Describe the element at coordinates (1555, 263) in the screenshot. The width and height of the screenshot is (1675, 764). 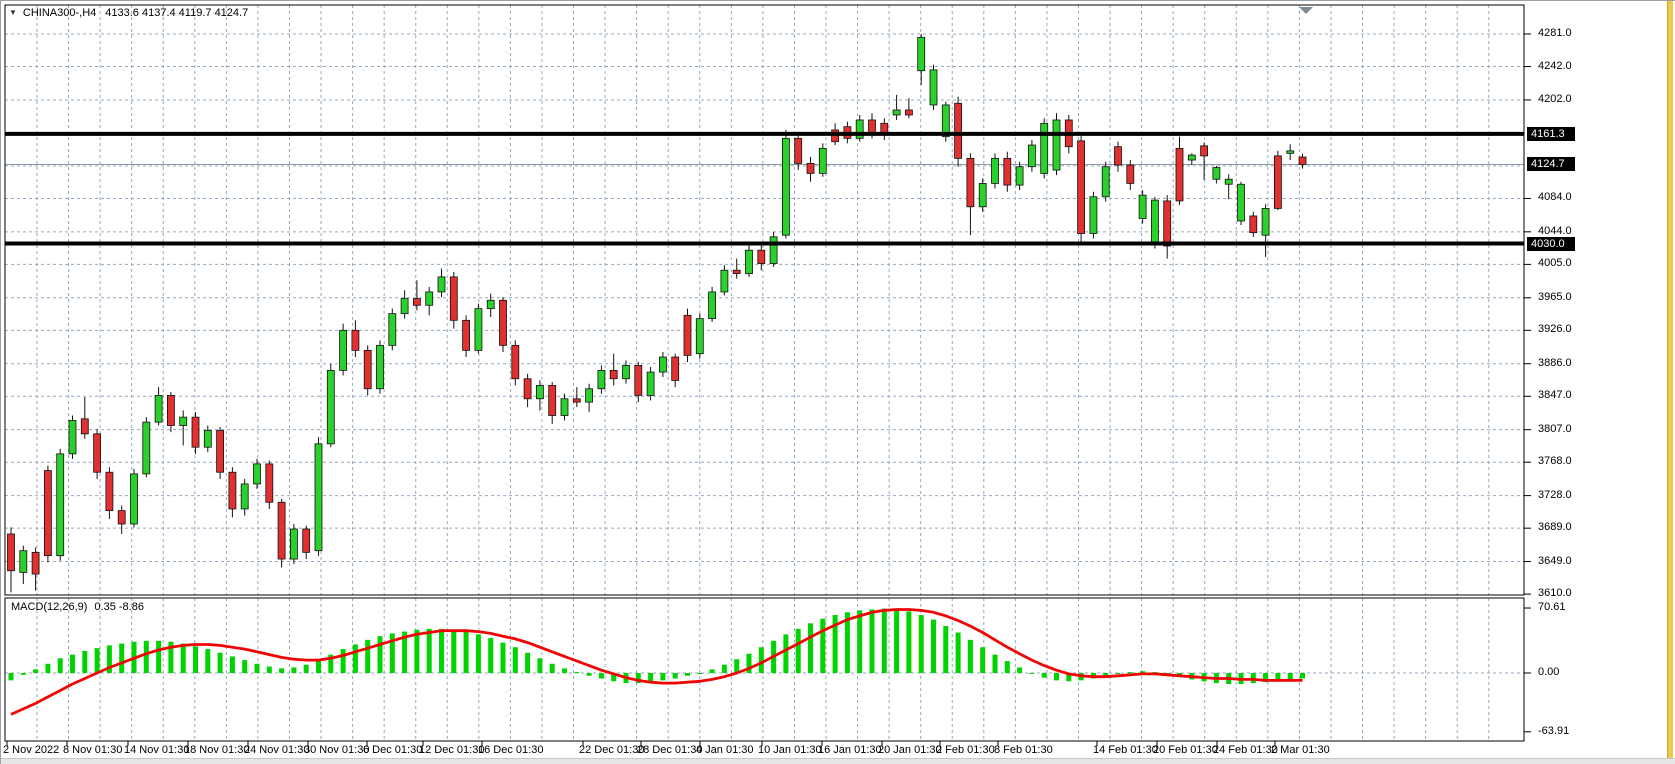
I see `price-axis-tick-label: 4005.0` at that location.